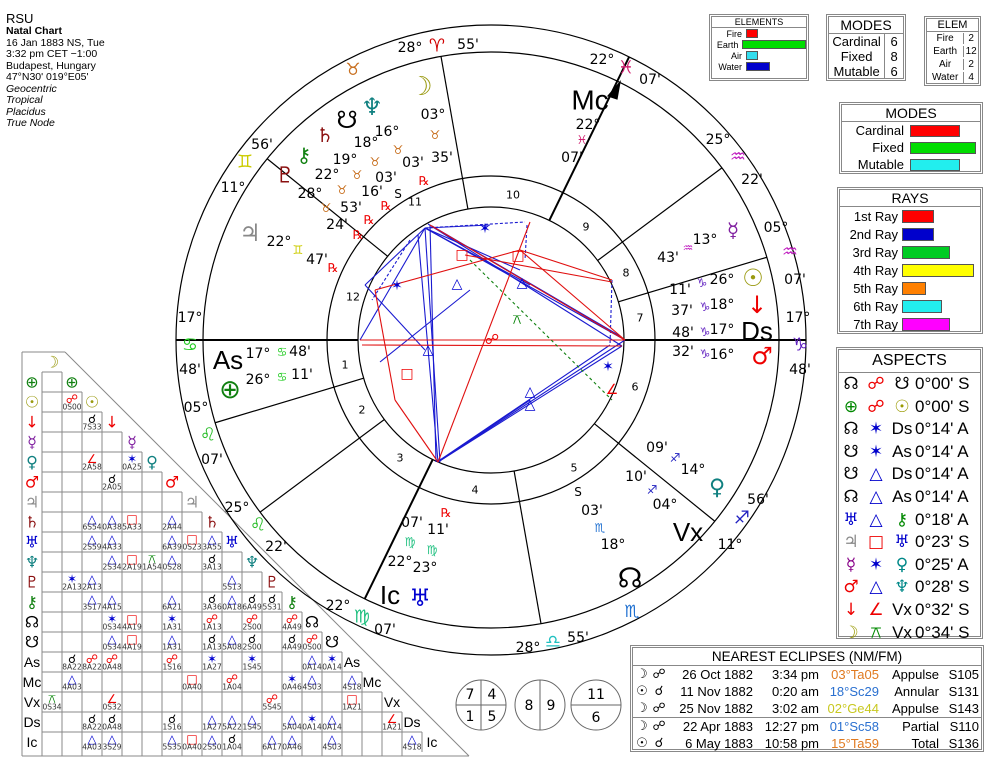 The width and height of the screenshot is (1007, 776). I want to click on chart-place: Budapest, Hungary, so click(51, 65).